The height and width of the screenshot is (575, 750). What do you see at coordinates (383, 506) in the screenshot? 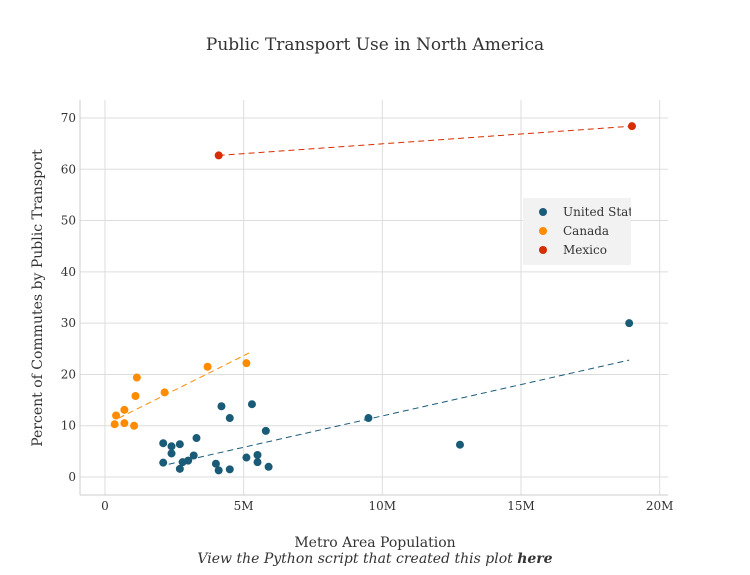
I see `x-tick-label: 10M` at bounding box center [383, 506].